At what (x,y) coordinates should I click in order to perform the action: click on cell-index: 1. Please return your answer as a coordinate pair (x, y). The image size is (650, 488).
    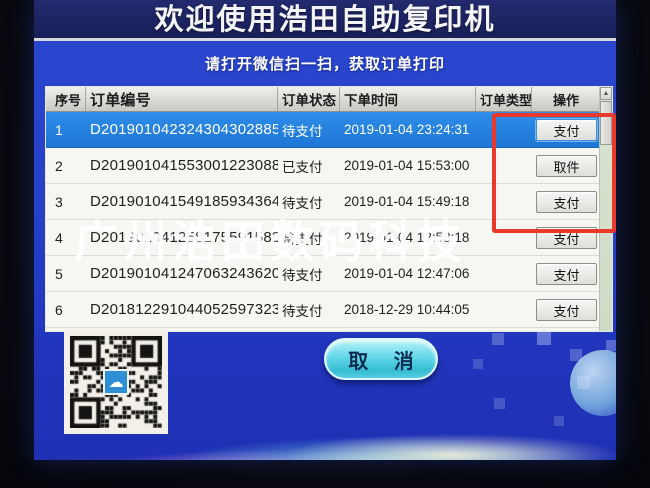
    Looking at the image, I should click on (59, 129).